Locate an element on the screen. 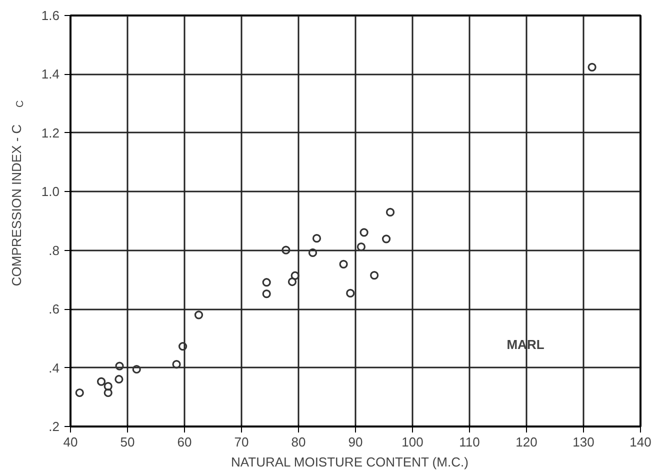 The image size is (664, 476). x-tick-label: 110 is located at coordinates (469, 442).